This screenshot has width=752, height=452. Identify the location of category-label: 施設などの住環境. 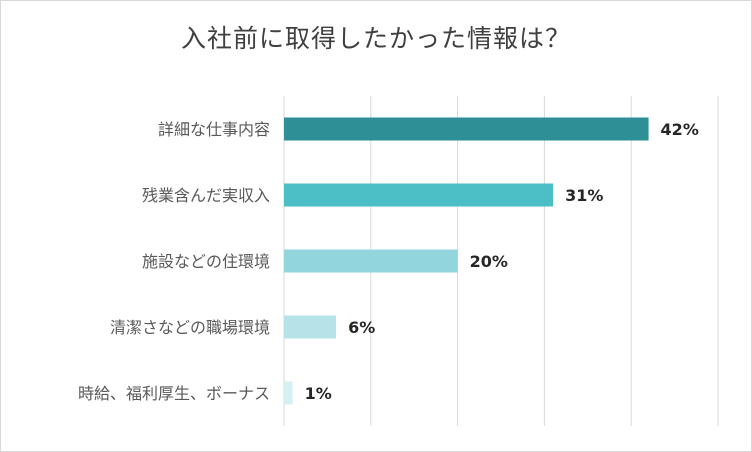
(206, 261).